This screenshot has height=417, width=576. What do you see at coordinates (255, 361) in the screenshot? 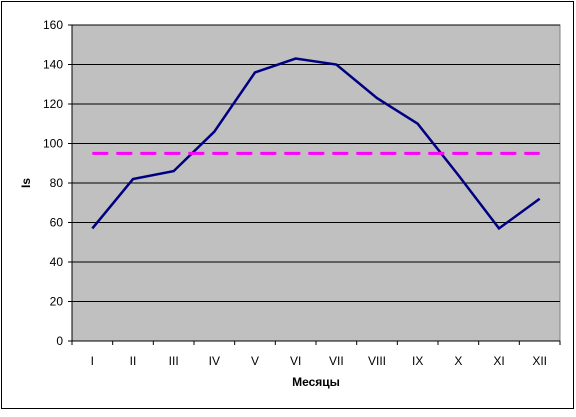
I see `x-tick-label: V` at bounding box center [255, 361].